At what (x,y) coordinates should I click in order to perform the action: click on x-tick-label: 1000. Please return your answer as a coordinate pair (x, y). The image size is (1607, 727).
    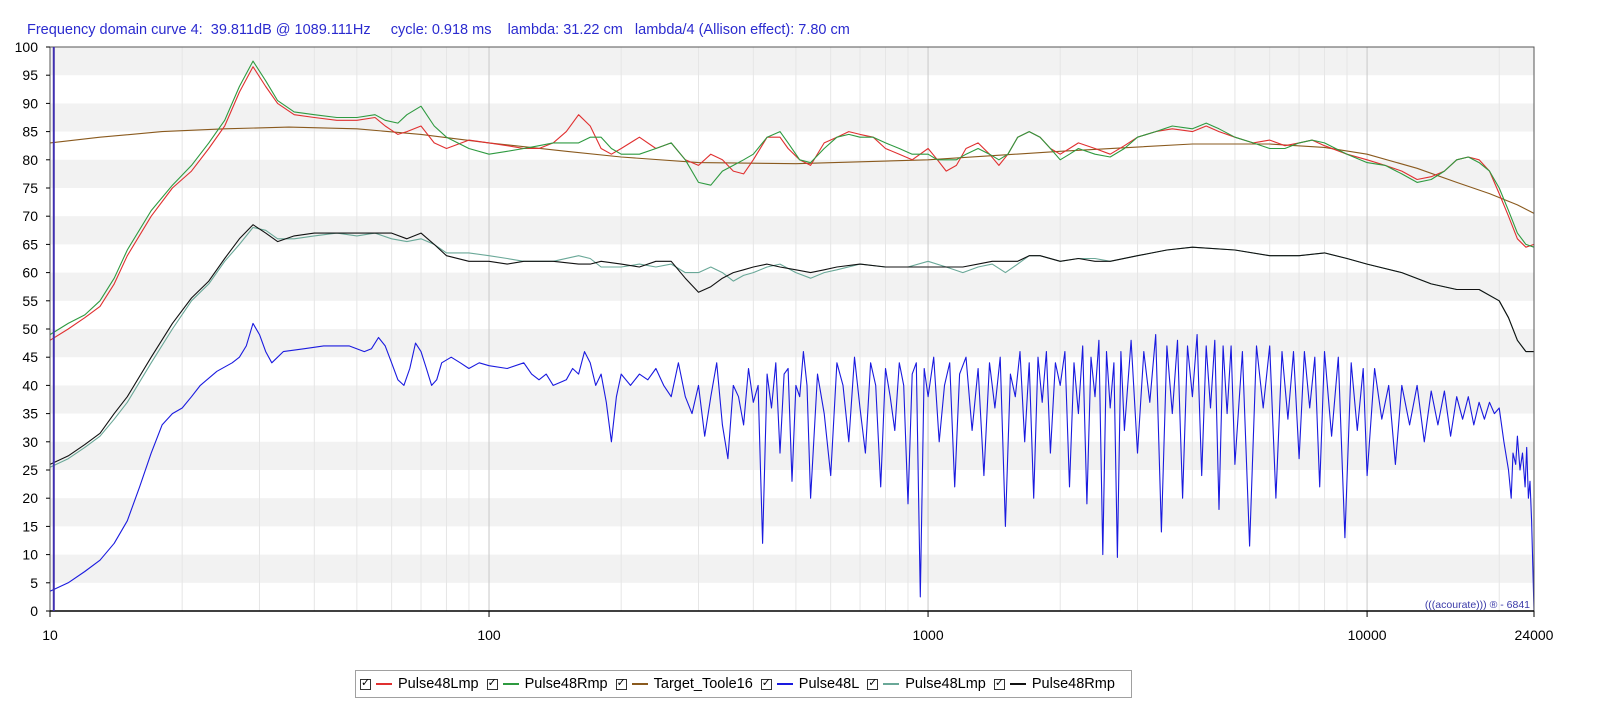
    Looking at the image, I should click on (927, 635).